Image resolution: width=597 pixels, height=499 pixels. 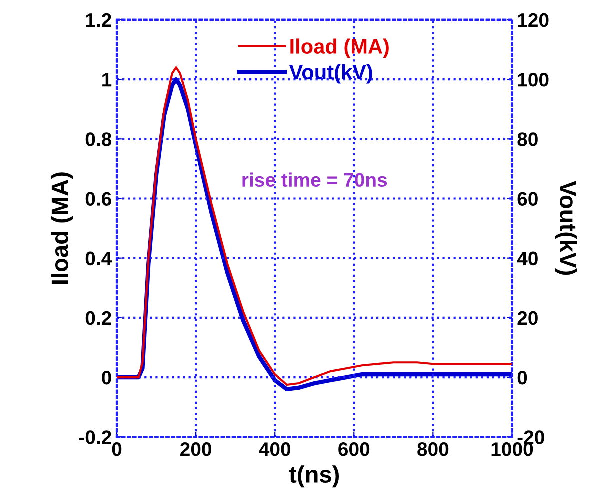 I want to click on x-tick-label: 400, so click(x=275, y=449).